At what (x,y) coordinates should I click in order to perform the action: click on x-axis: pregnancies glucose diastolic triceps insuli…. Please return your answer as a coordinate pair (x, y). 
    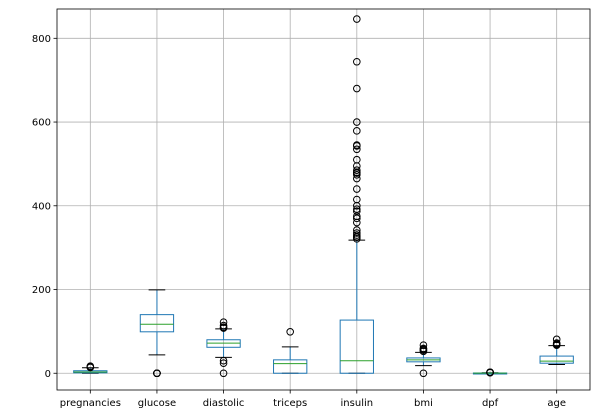
    Looking at the image, I should click on (313, 399).